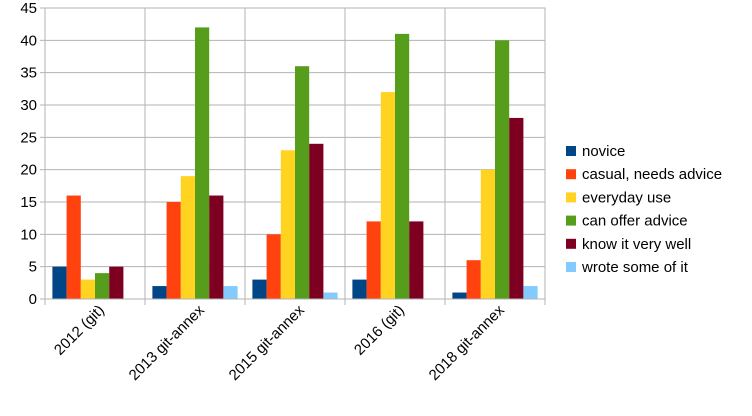 This screenshot has height=416, width=752. Describe the element at coordinates (267, 342) in the screenshot. I see `x-tick-label: 2015 git-annex` at that location.